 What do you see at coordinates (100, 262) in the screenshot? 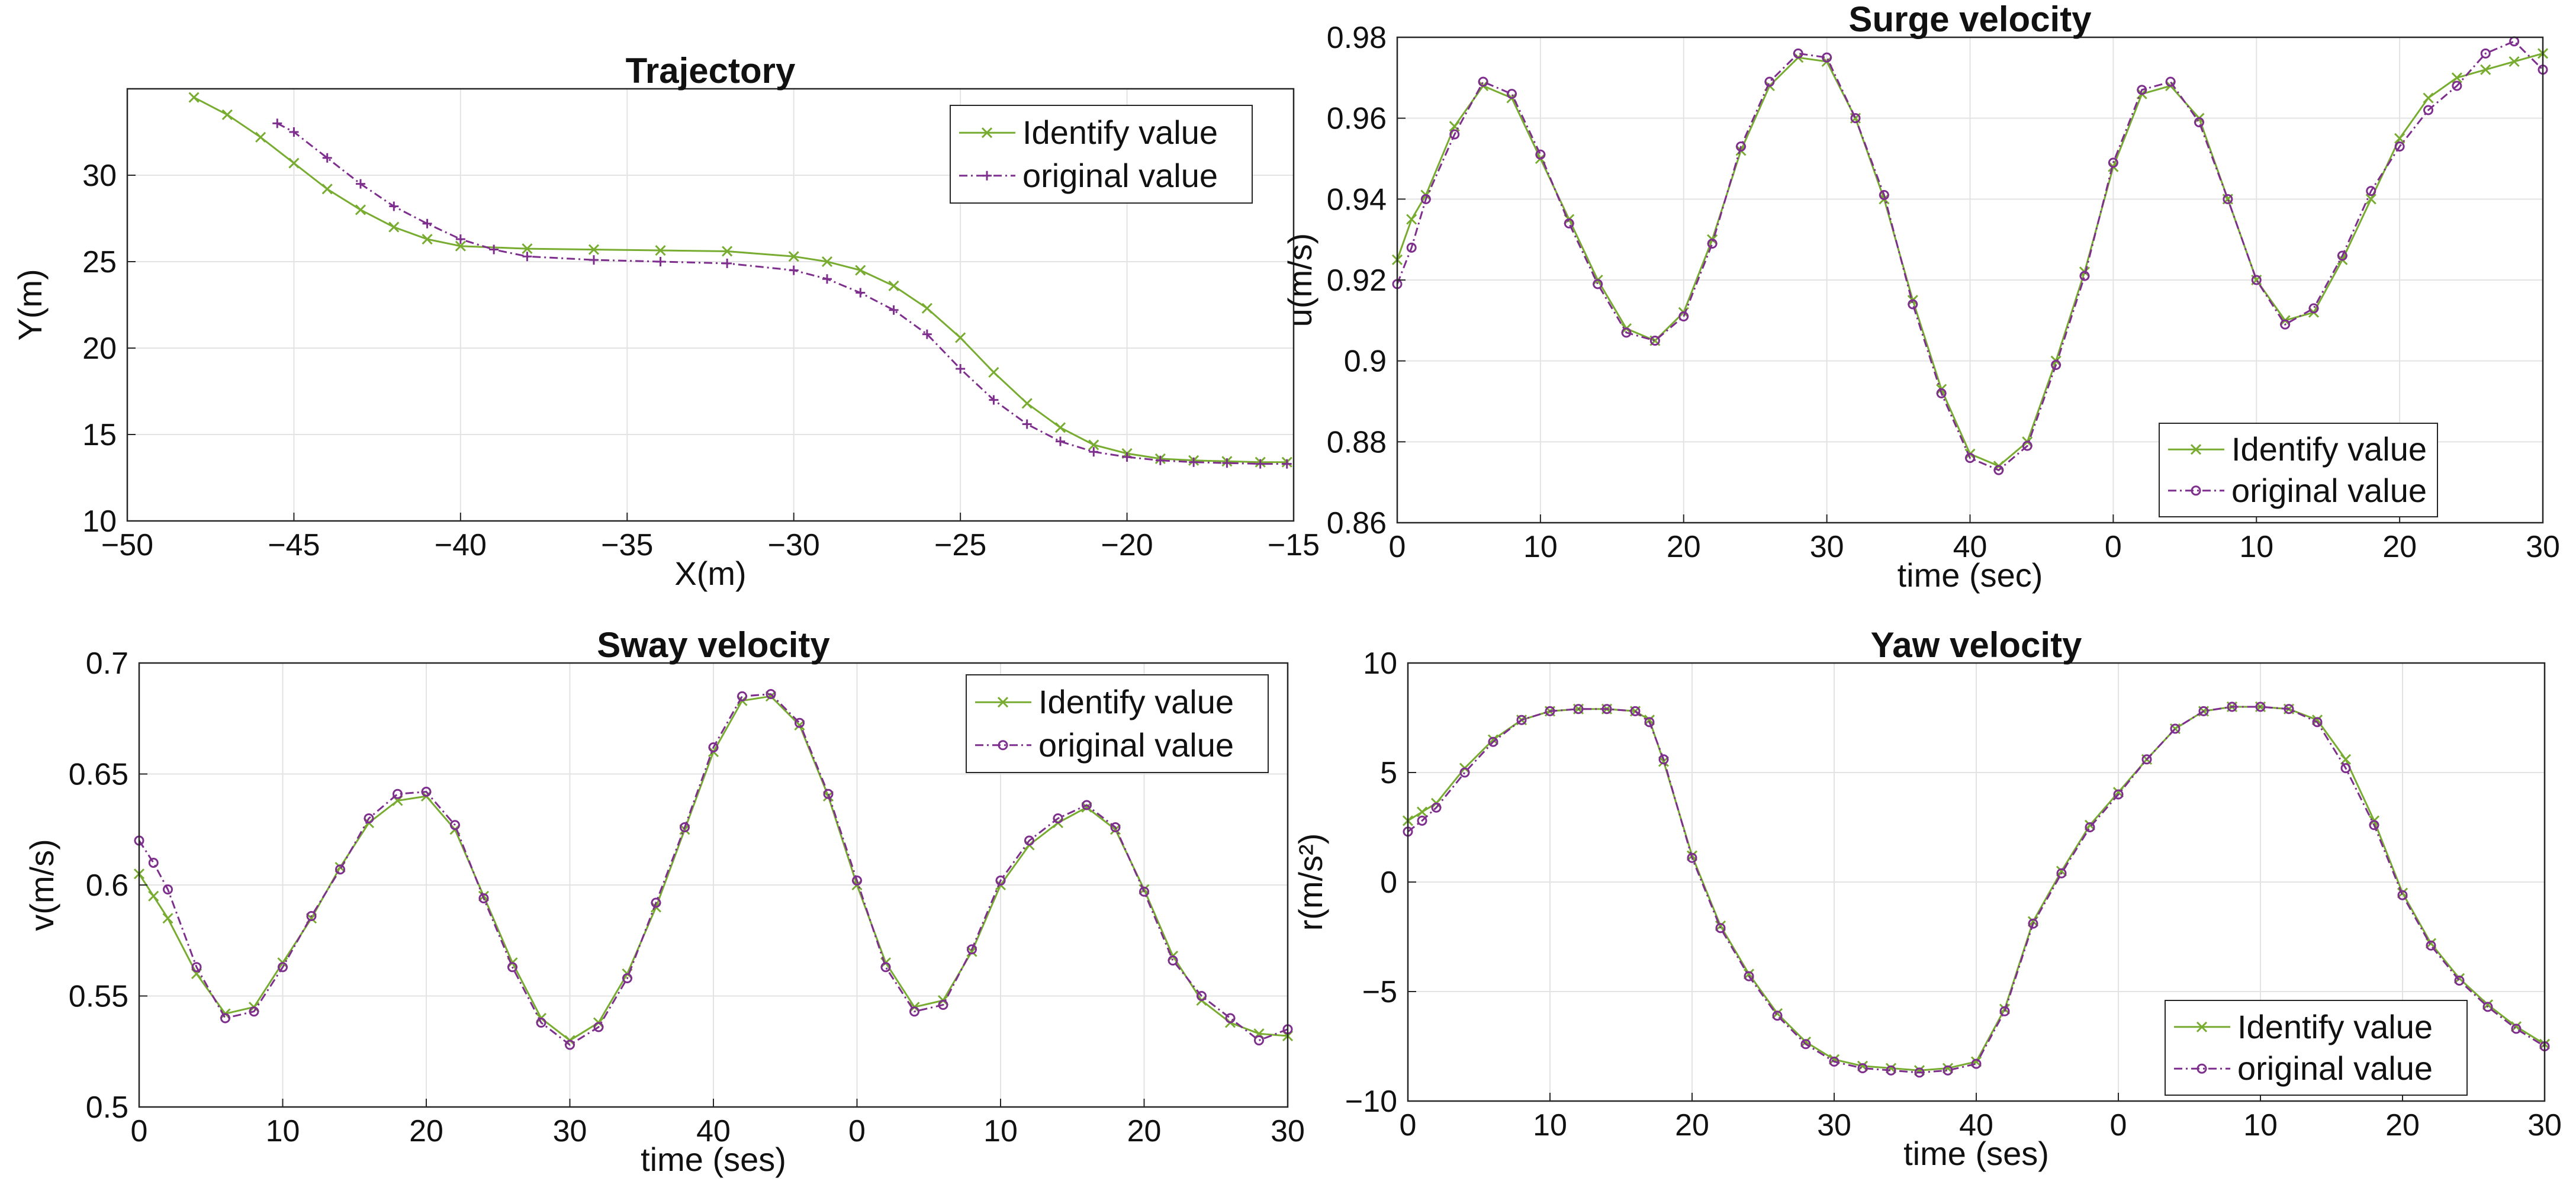
I see `trajectory-y-tick-label: 25` at bounding box center [100, 262].